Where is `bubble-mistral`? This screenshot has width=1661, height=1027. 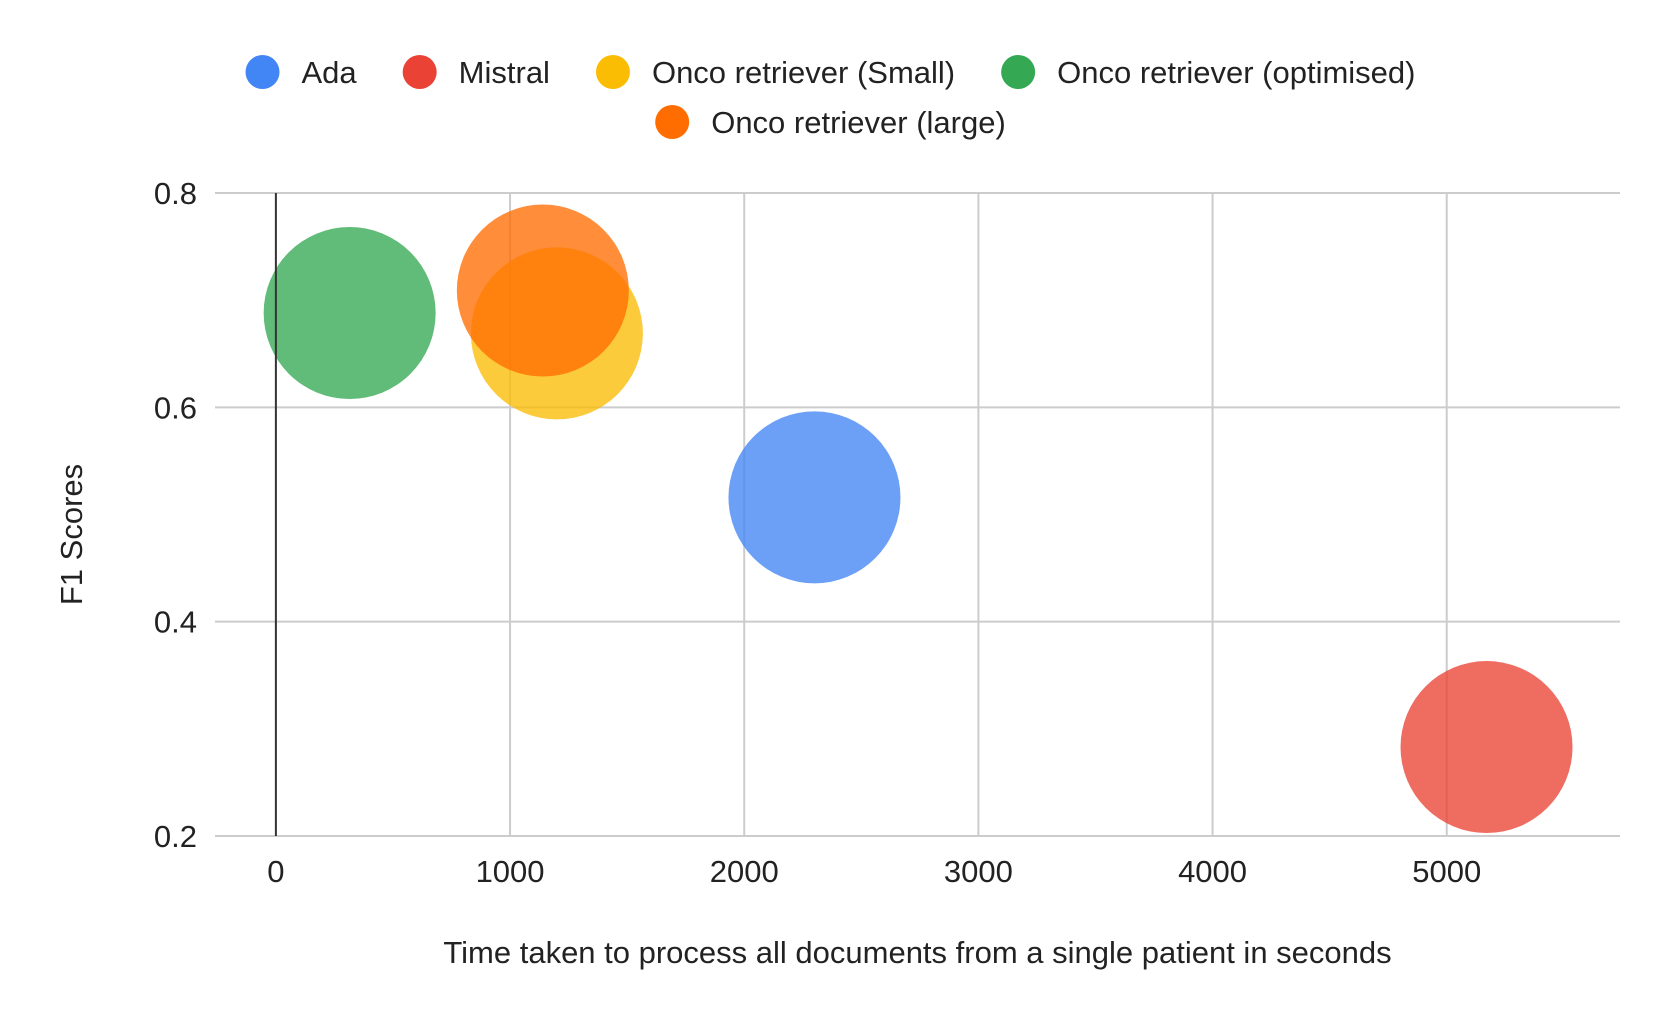 bubble-mistral is located at coordinates (1486, 747).